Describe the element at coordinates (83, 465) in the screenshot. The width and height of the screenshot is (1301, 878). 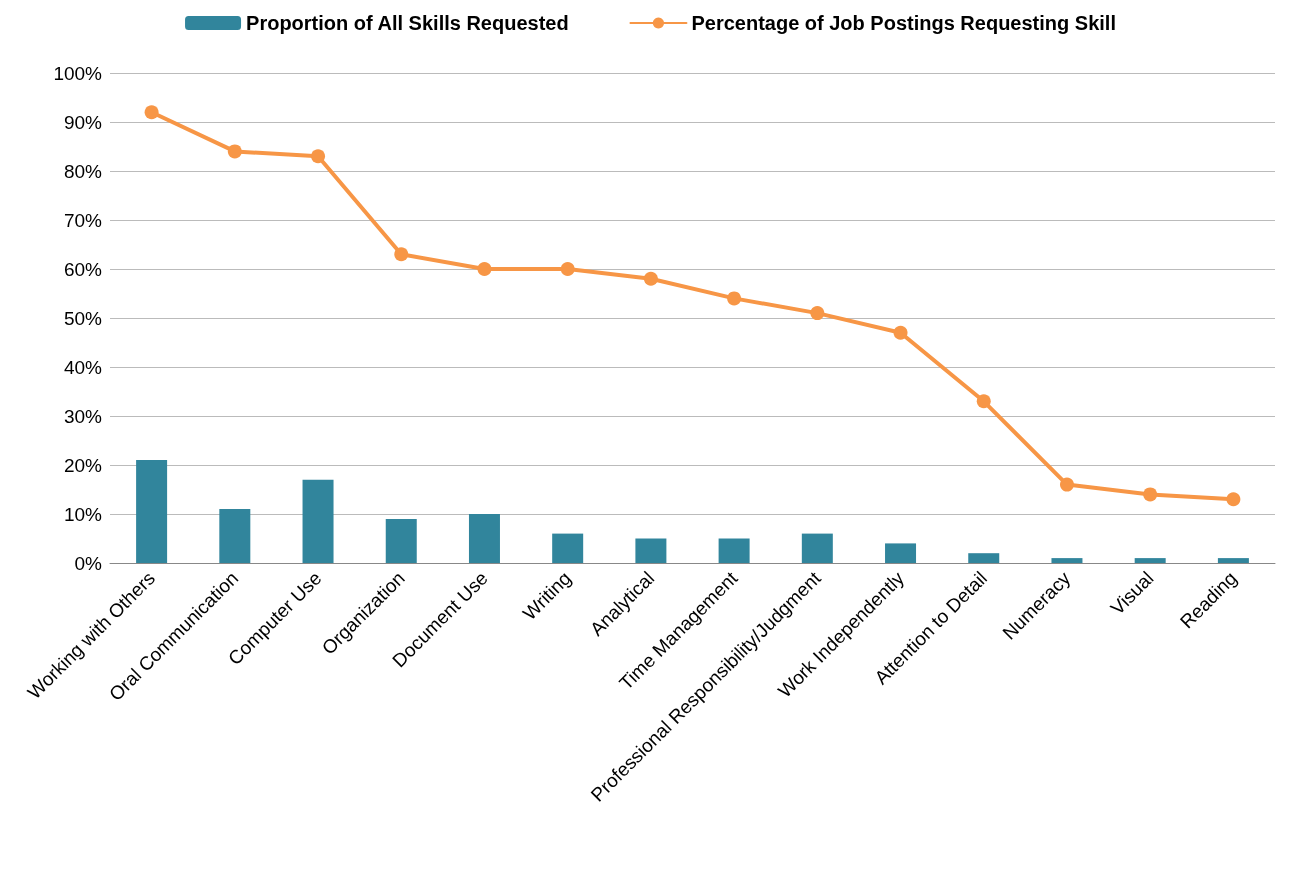
I see `y-tick-label: 20%` at that location.